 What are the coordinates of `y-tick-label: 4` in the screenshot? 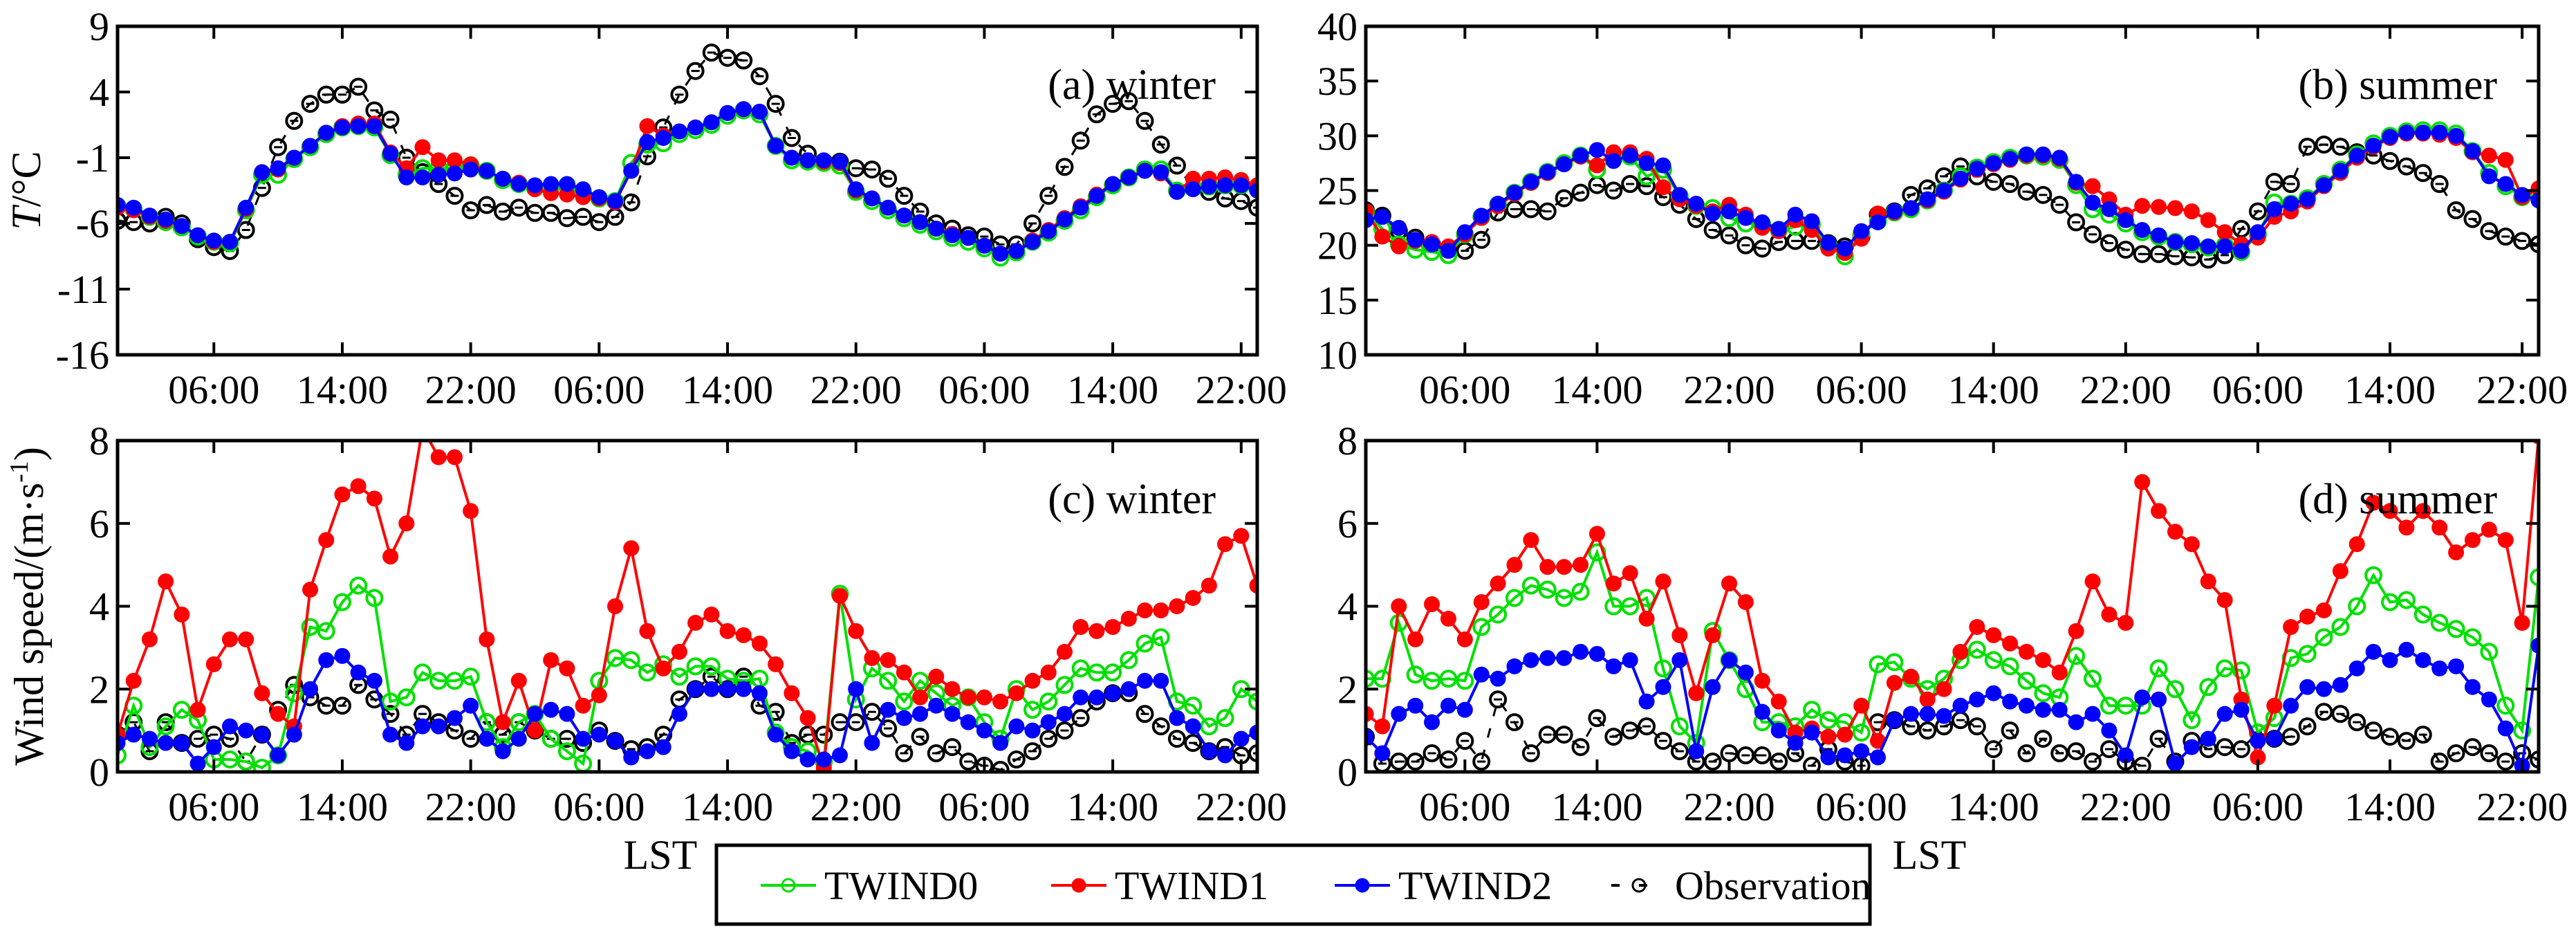 It's located at (99, 606).